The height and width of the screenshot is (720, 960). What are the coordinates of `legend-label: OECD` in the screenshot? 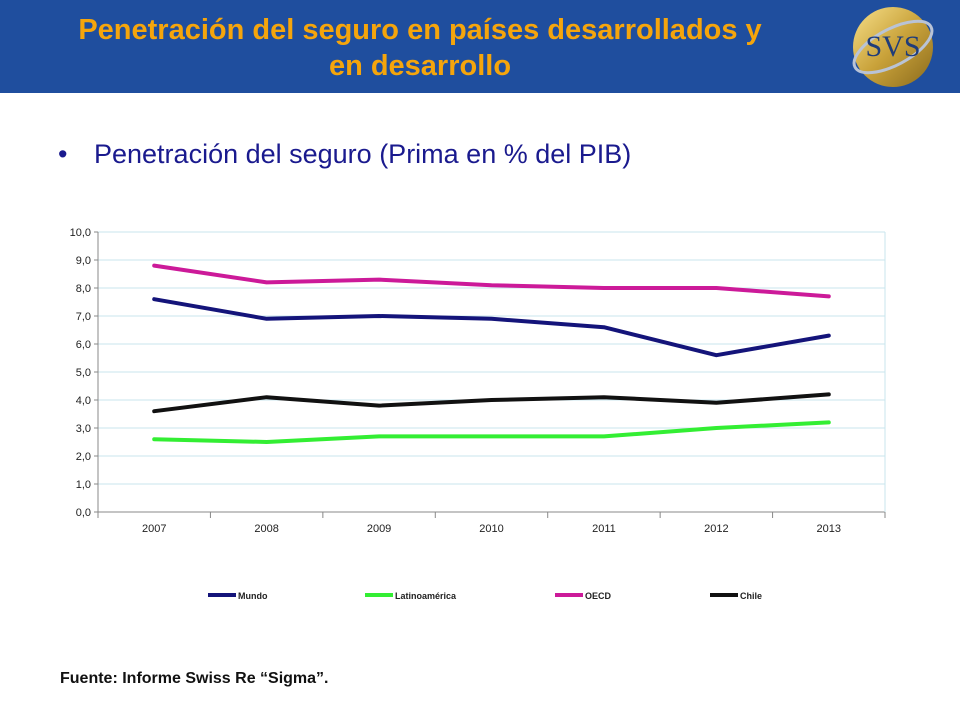 It's located at (598, 596).